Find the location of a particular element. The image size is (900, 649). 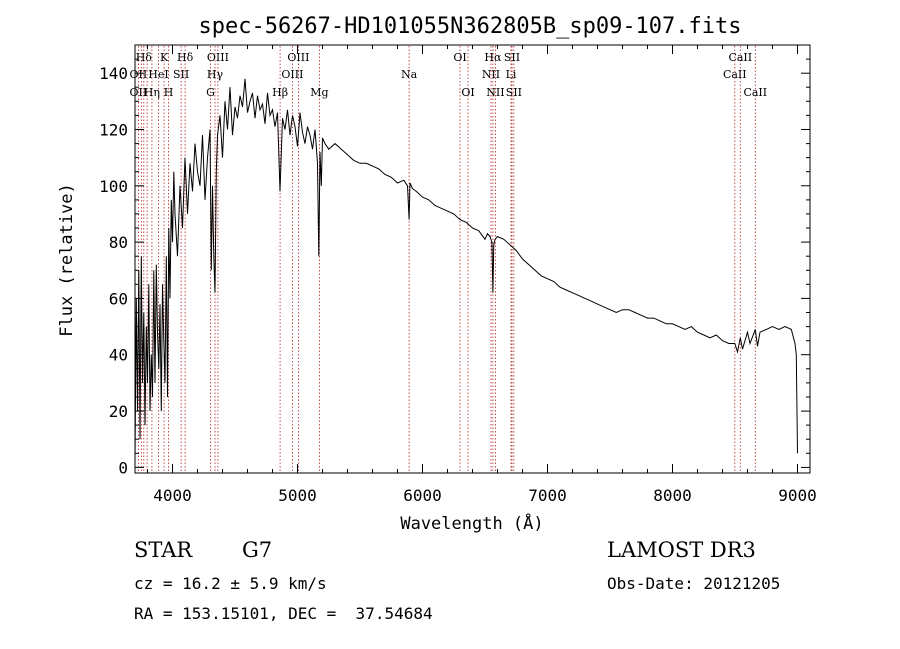

object-class: STAR is located at coordinates (163, 550).